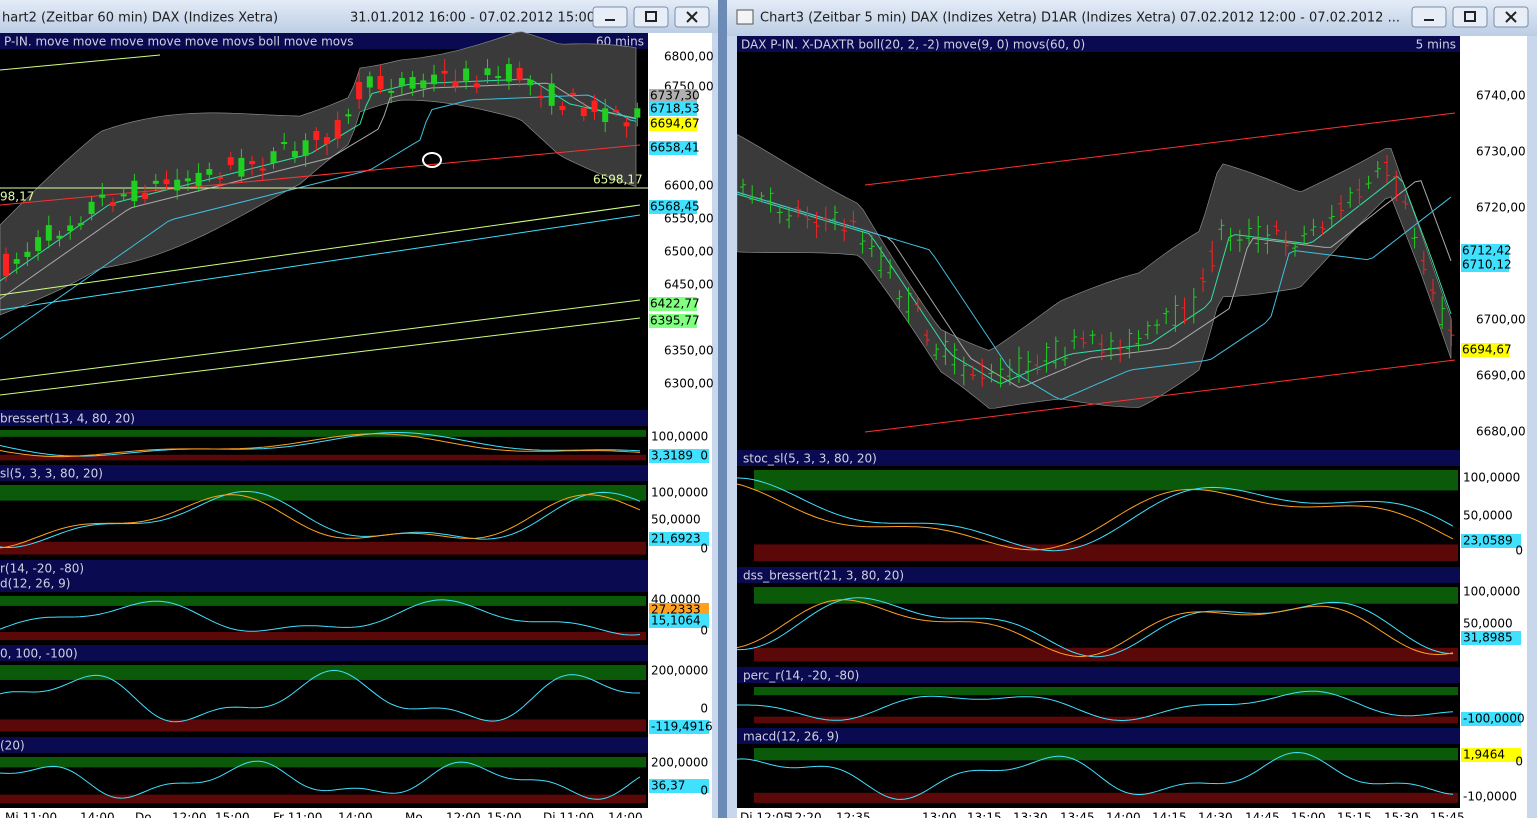 The width and height of the screenshot is (1537, 818). I want to click on level-label: 6598,17, so click(618, 180).